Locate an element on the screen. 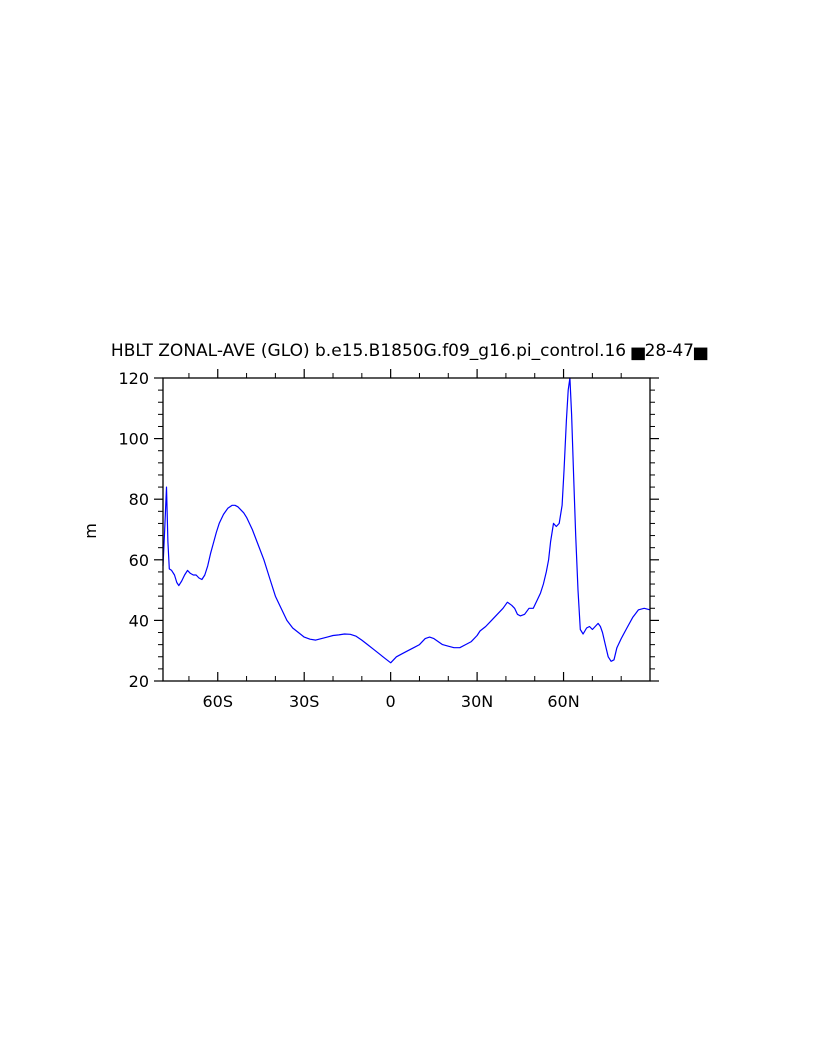 This screenshot has width=818, height=1055. y-tick-label: 40 is located at coordinates (139, 620).